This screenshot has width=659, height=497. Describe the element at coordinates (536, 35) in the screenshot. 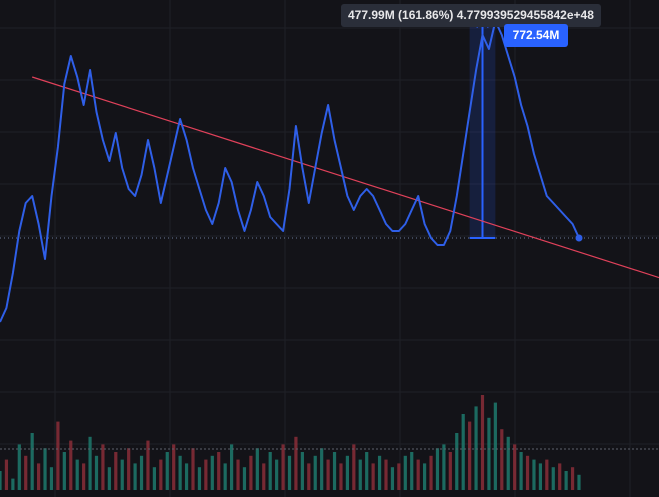

I see `price-label: 772.54M` at that location.